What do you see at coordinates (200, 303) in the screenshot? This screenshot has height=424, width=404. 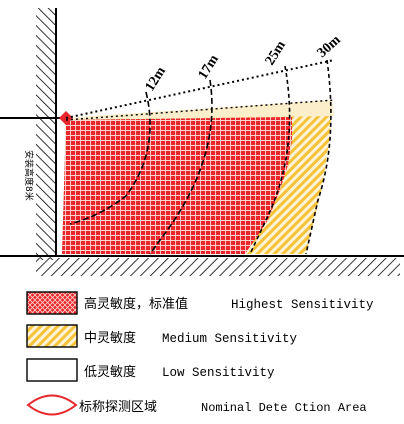 I see `legend-item-highest: 高灵敏度，标准值 Highest Sensitivity` at bounding box center [200, 303].